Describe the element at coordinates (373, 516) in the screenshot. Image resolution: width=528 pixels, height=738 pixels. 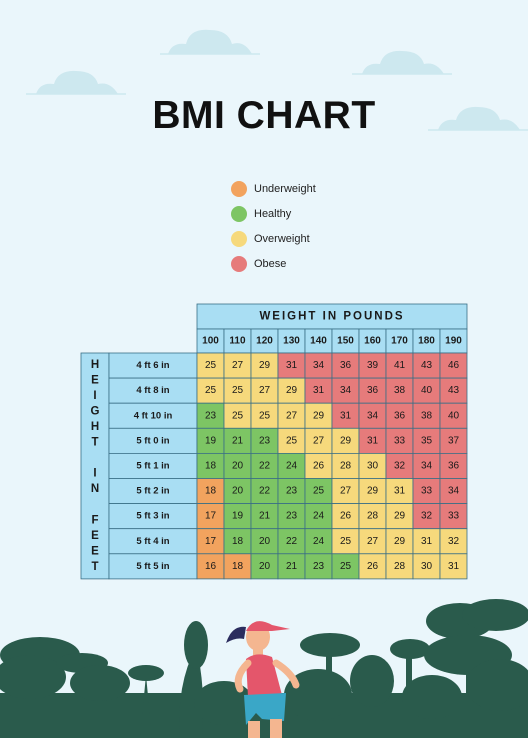
I see `bmi-value: 28` at that location.